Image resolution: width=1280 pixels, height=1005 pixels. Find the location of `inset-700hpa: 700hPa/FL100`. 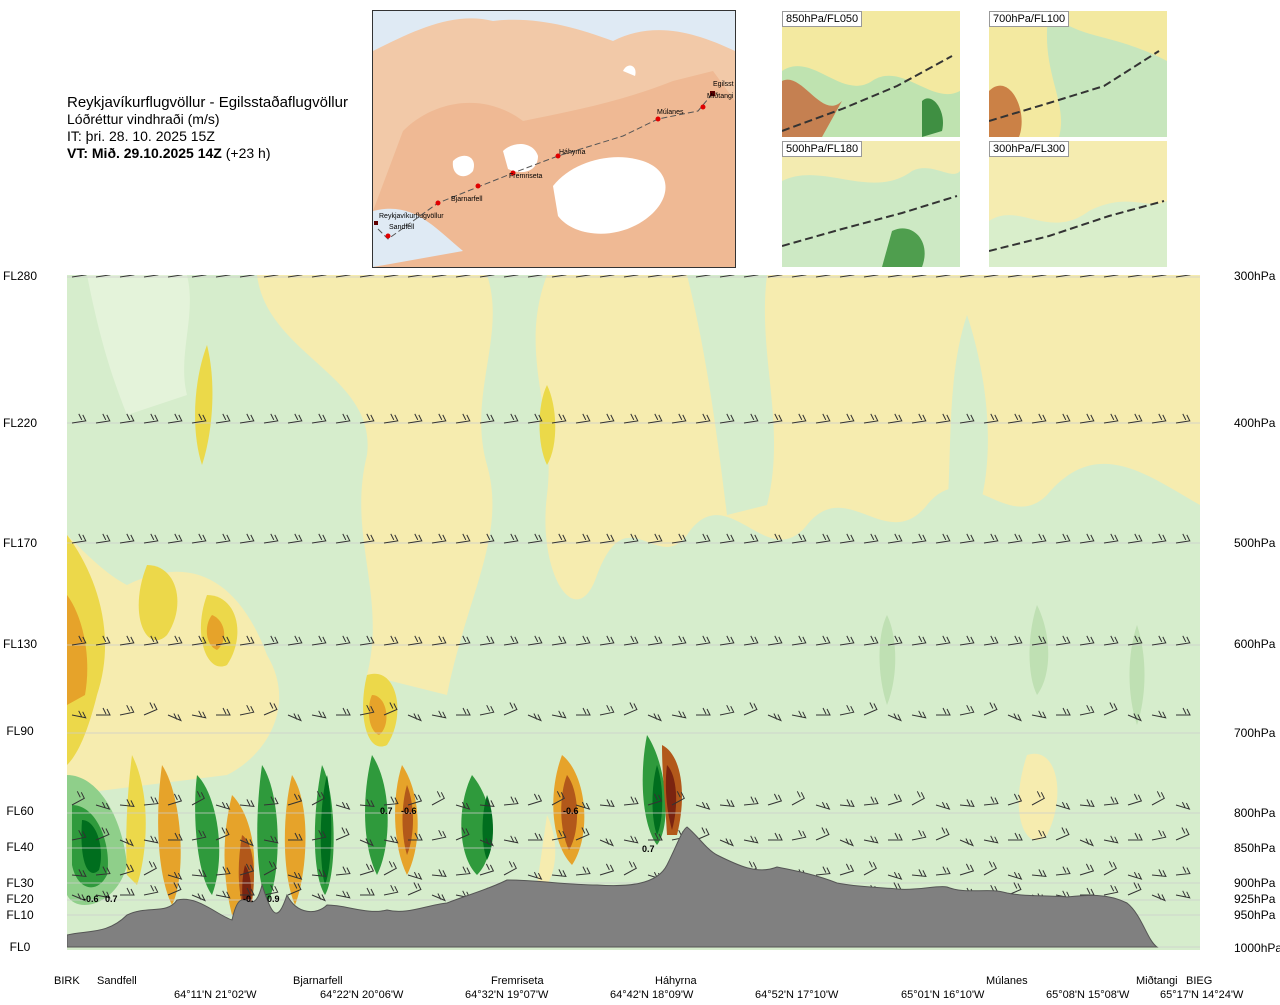

inset-700hpa: 700hPa/FL100 is located at coordinates (1078, 74).